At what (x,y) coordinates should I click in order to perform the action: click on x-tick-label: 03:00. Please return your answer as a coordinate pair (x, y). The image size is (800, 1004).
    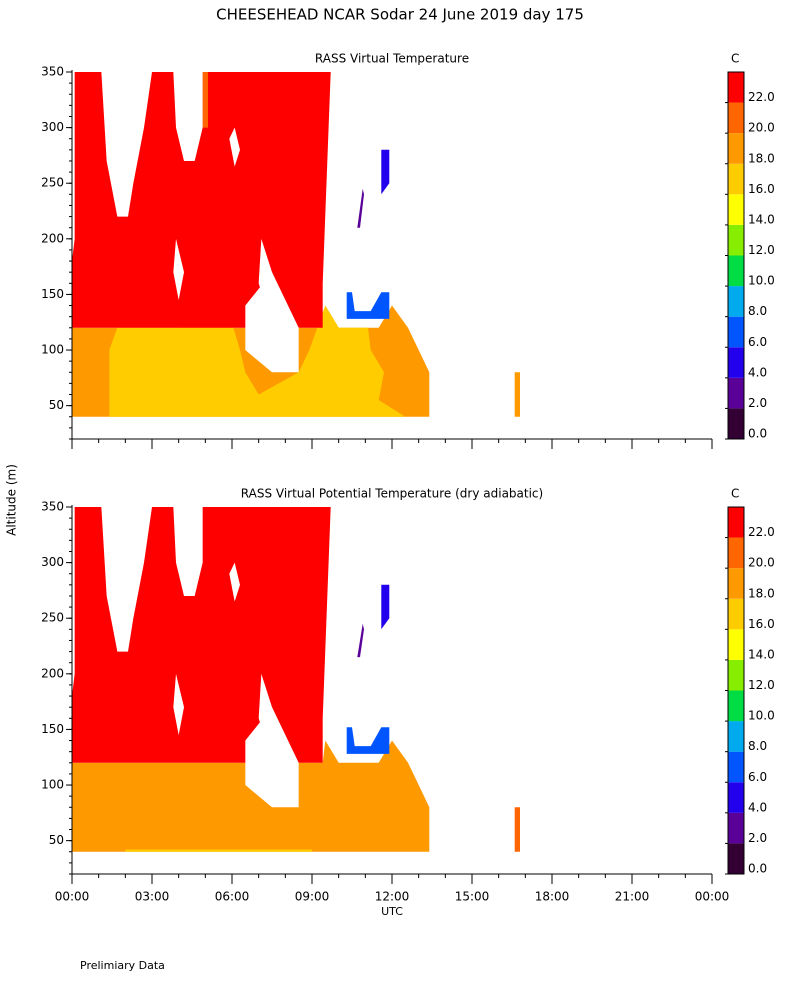
    Looking at the image, I should click on (152, 897).